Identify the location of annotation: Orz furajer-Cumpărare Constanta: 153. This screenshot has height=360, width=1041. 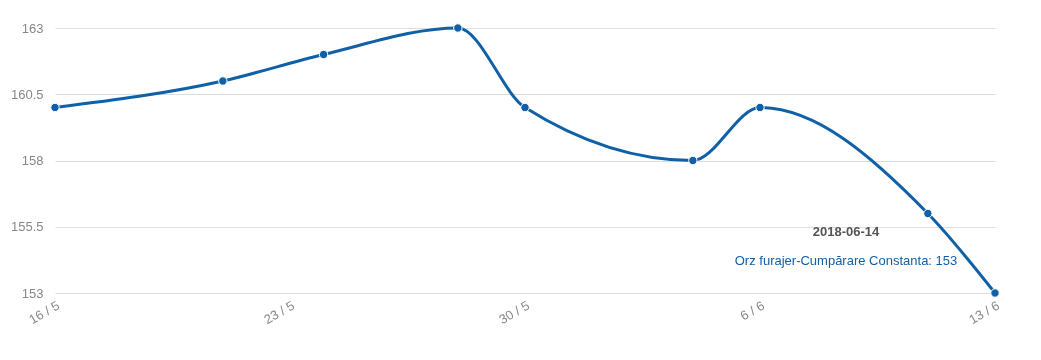
(846, 260).